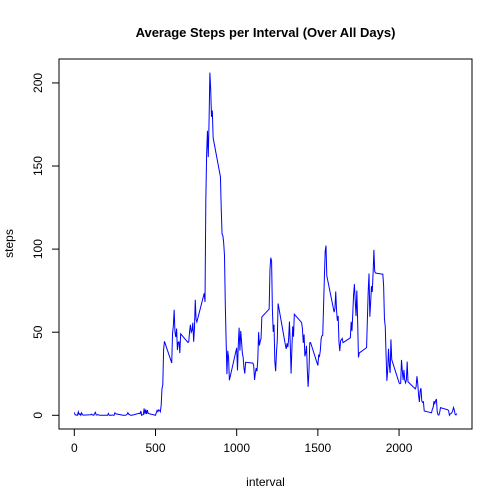 This screenshot has width=504, height=504. I want to click on y-tick-label: 0, so click(38, 415).